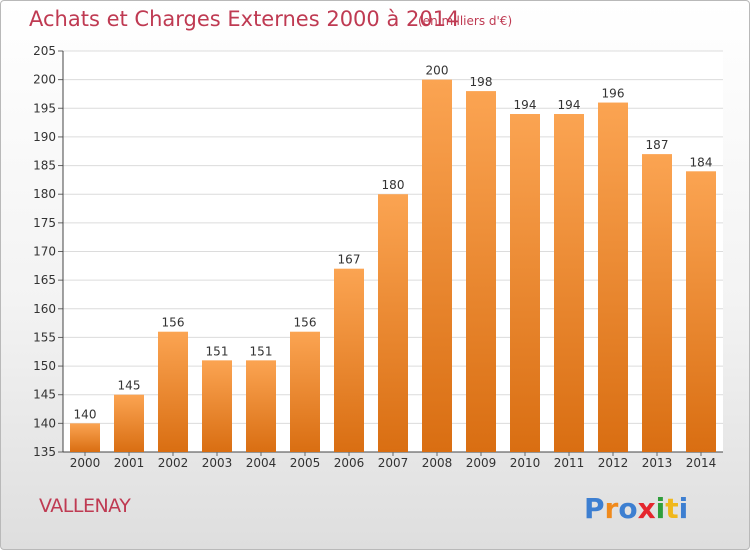 The image size is (750, 550). I want to click on y-tick-label: 195, so click(44, 108).